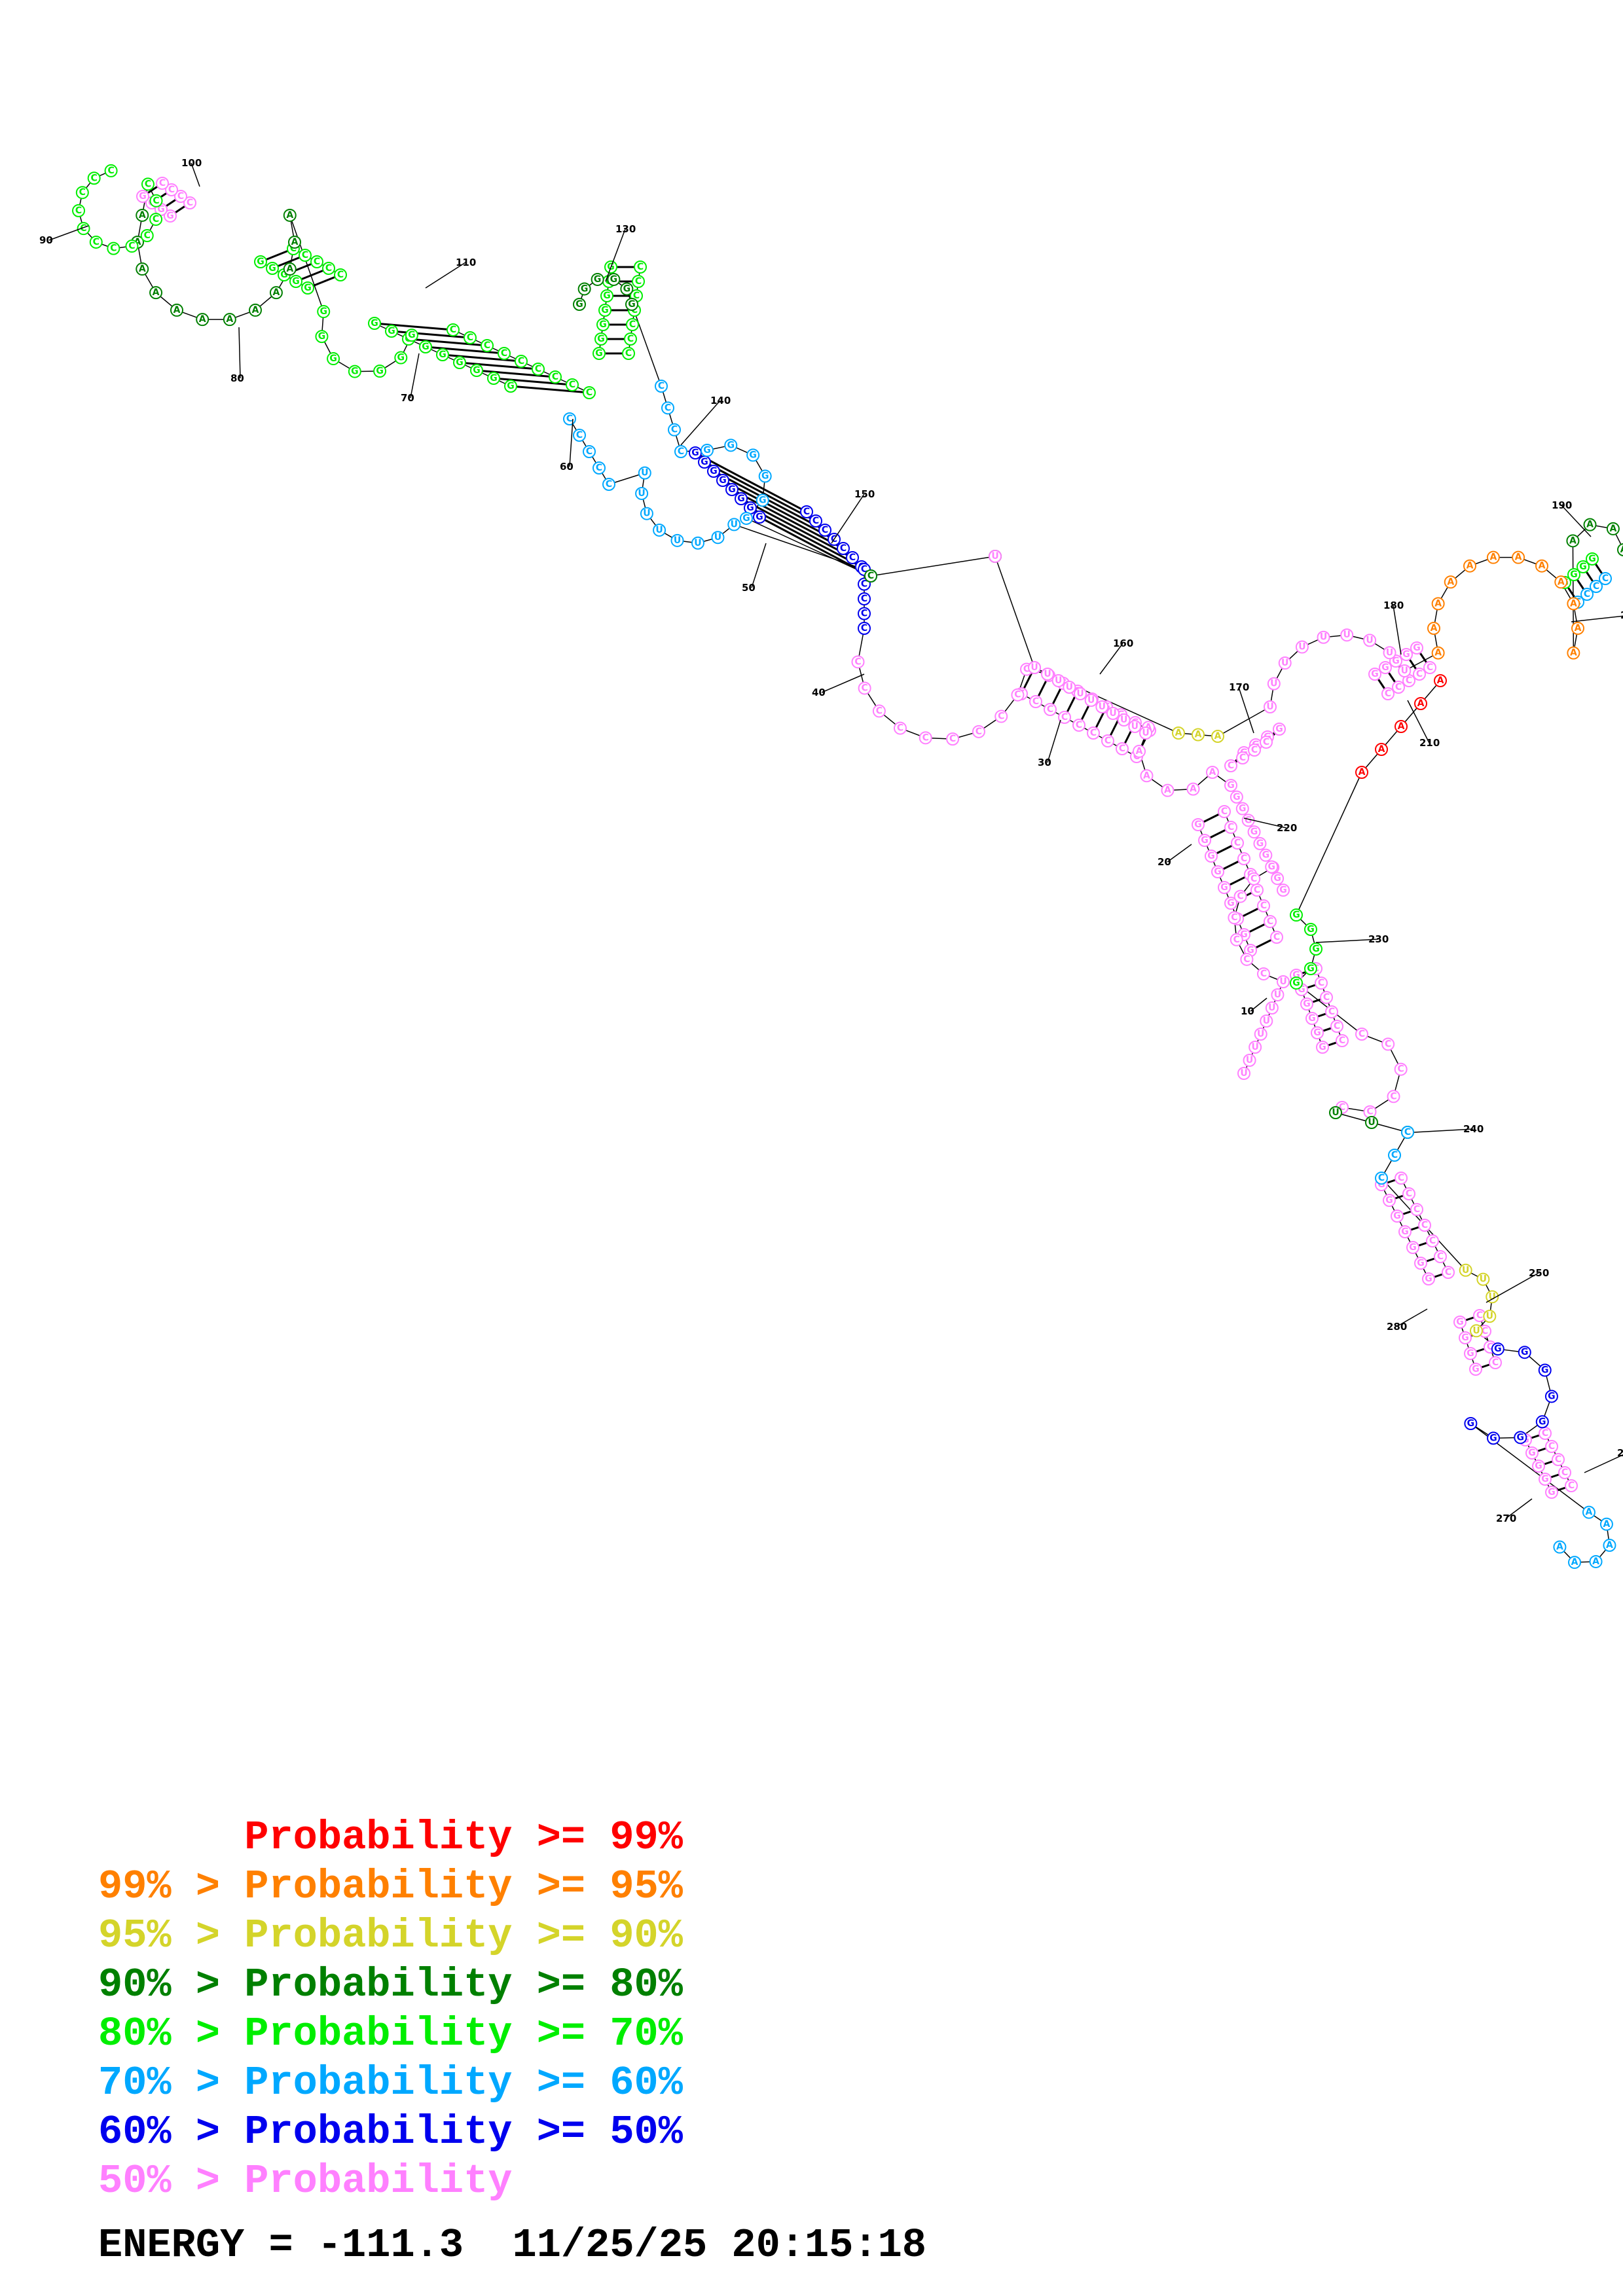 The height and width of the screenshot is (2296, 1623). I want to click on position-label: 60, so click(567, 467).